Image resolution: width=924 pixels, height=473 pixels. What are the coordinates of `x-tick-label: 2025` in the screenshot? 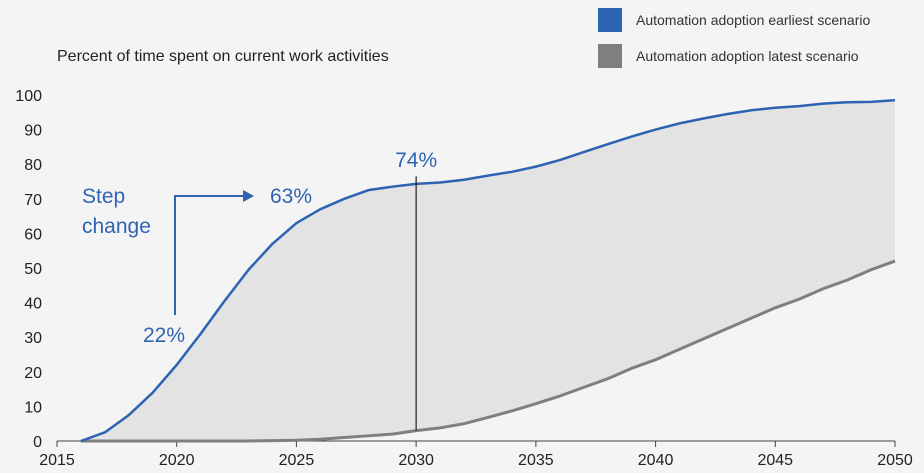 It's located at (297, 460).